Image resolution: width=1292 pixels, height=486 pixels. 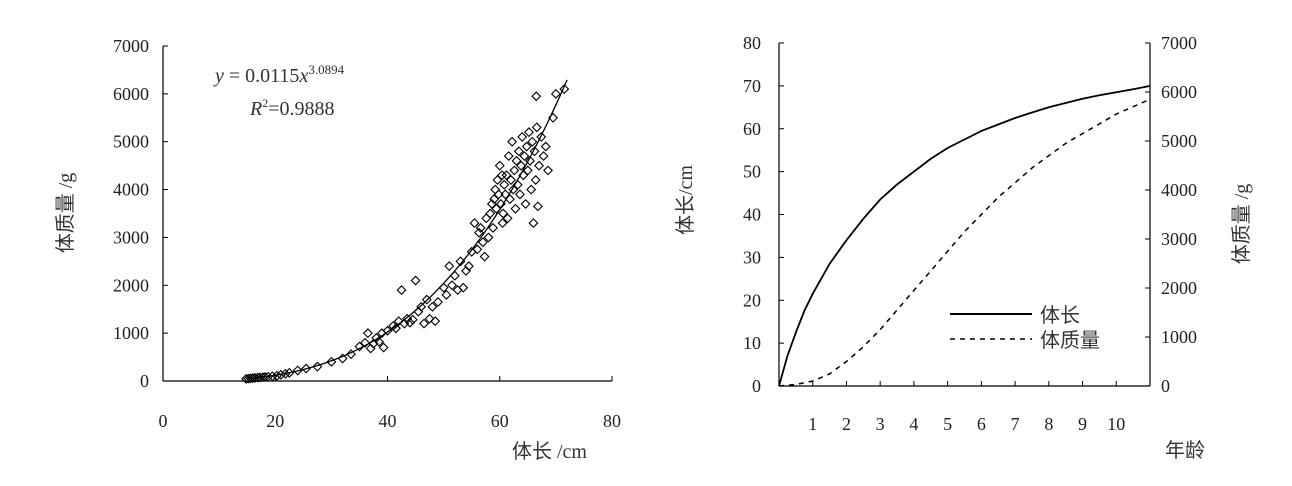 I want to click on right-x-axis-label: 年龄, so click(x=1185, y=450).